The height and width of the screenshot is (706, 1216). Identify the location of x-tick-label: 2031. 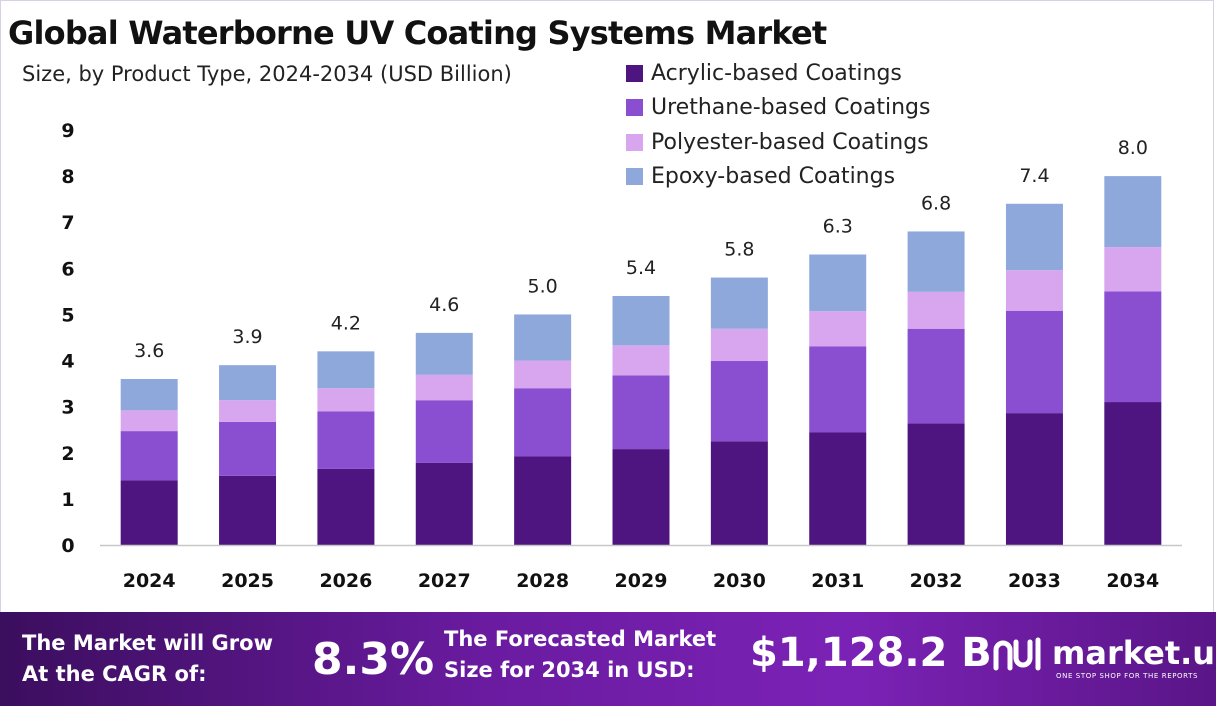
(837, 581).